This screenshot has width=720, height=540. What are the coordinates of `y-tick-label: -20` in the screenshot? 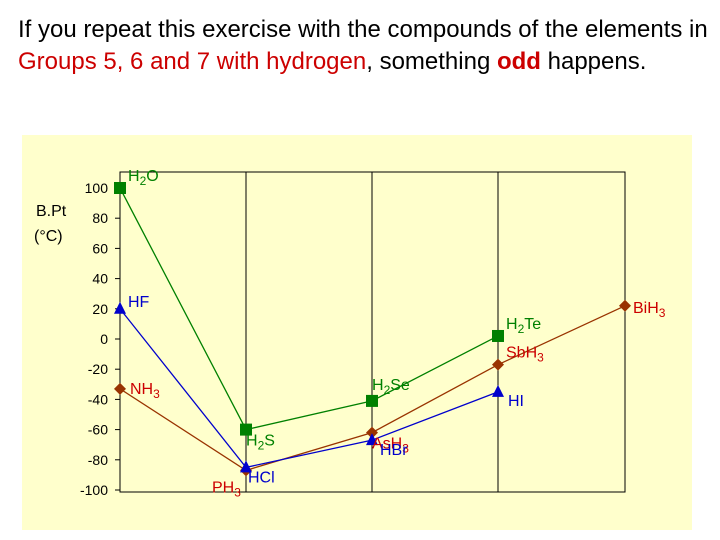 It's located at (98, 369).